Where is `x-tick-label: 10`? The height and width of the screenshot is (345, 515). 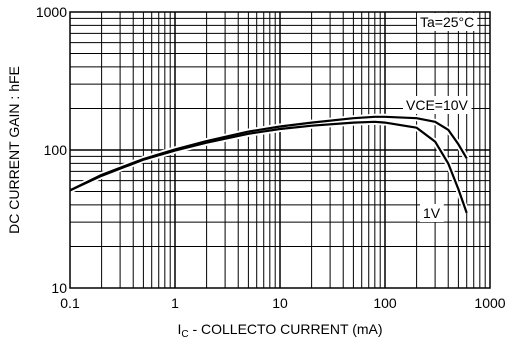
x-tick-label: 10 is located at coordinates (280, 303).